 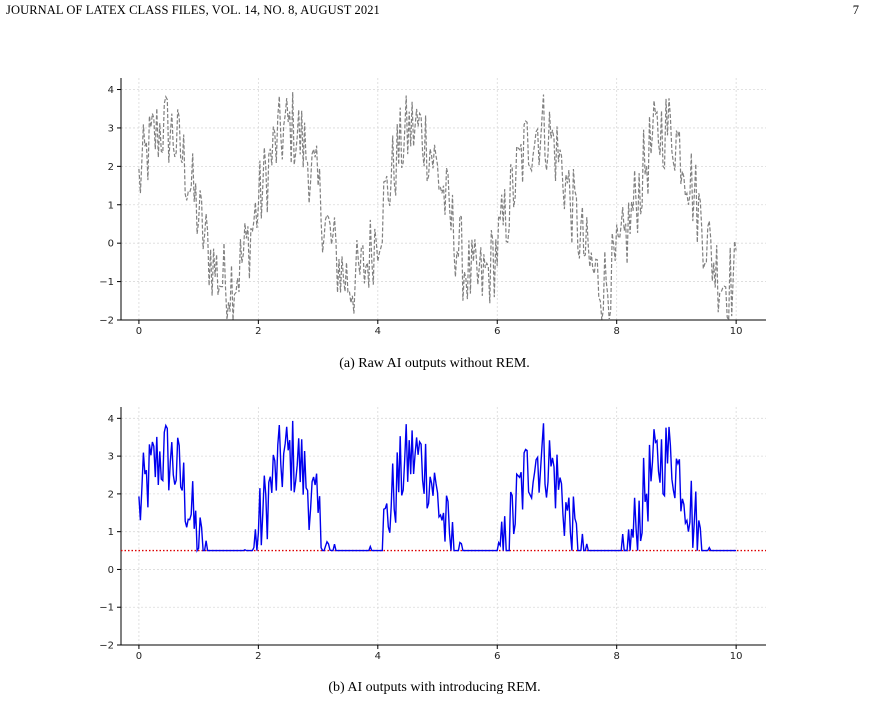 I want to click on caption-b: (b) AI outputs with introducing REM., so click(x=434, y=687).